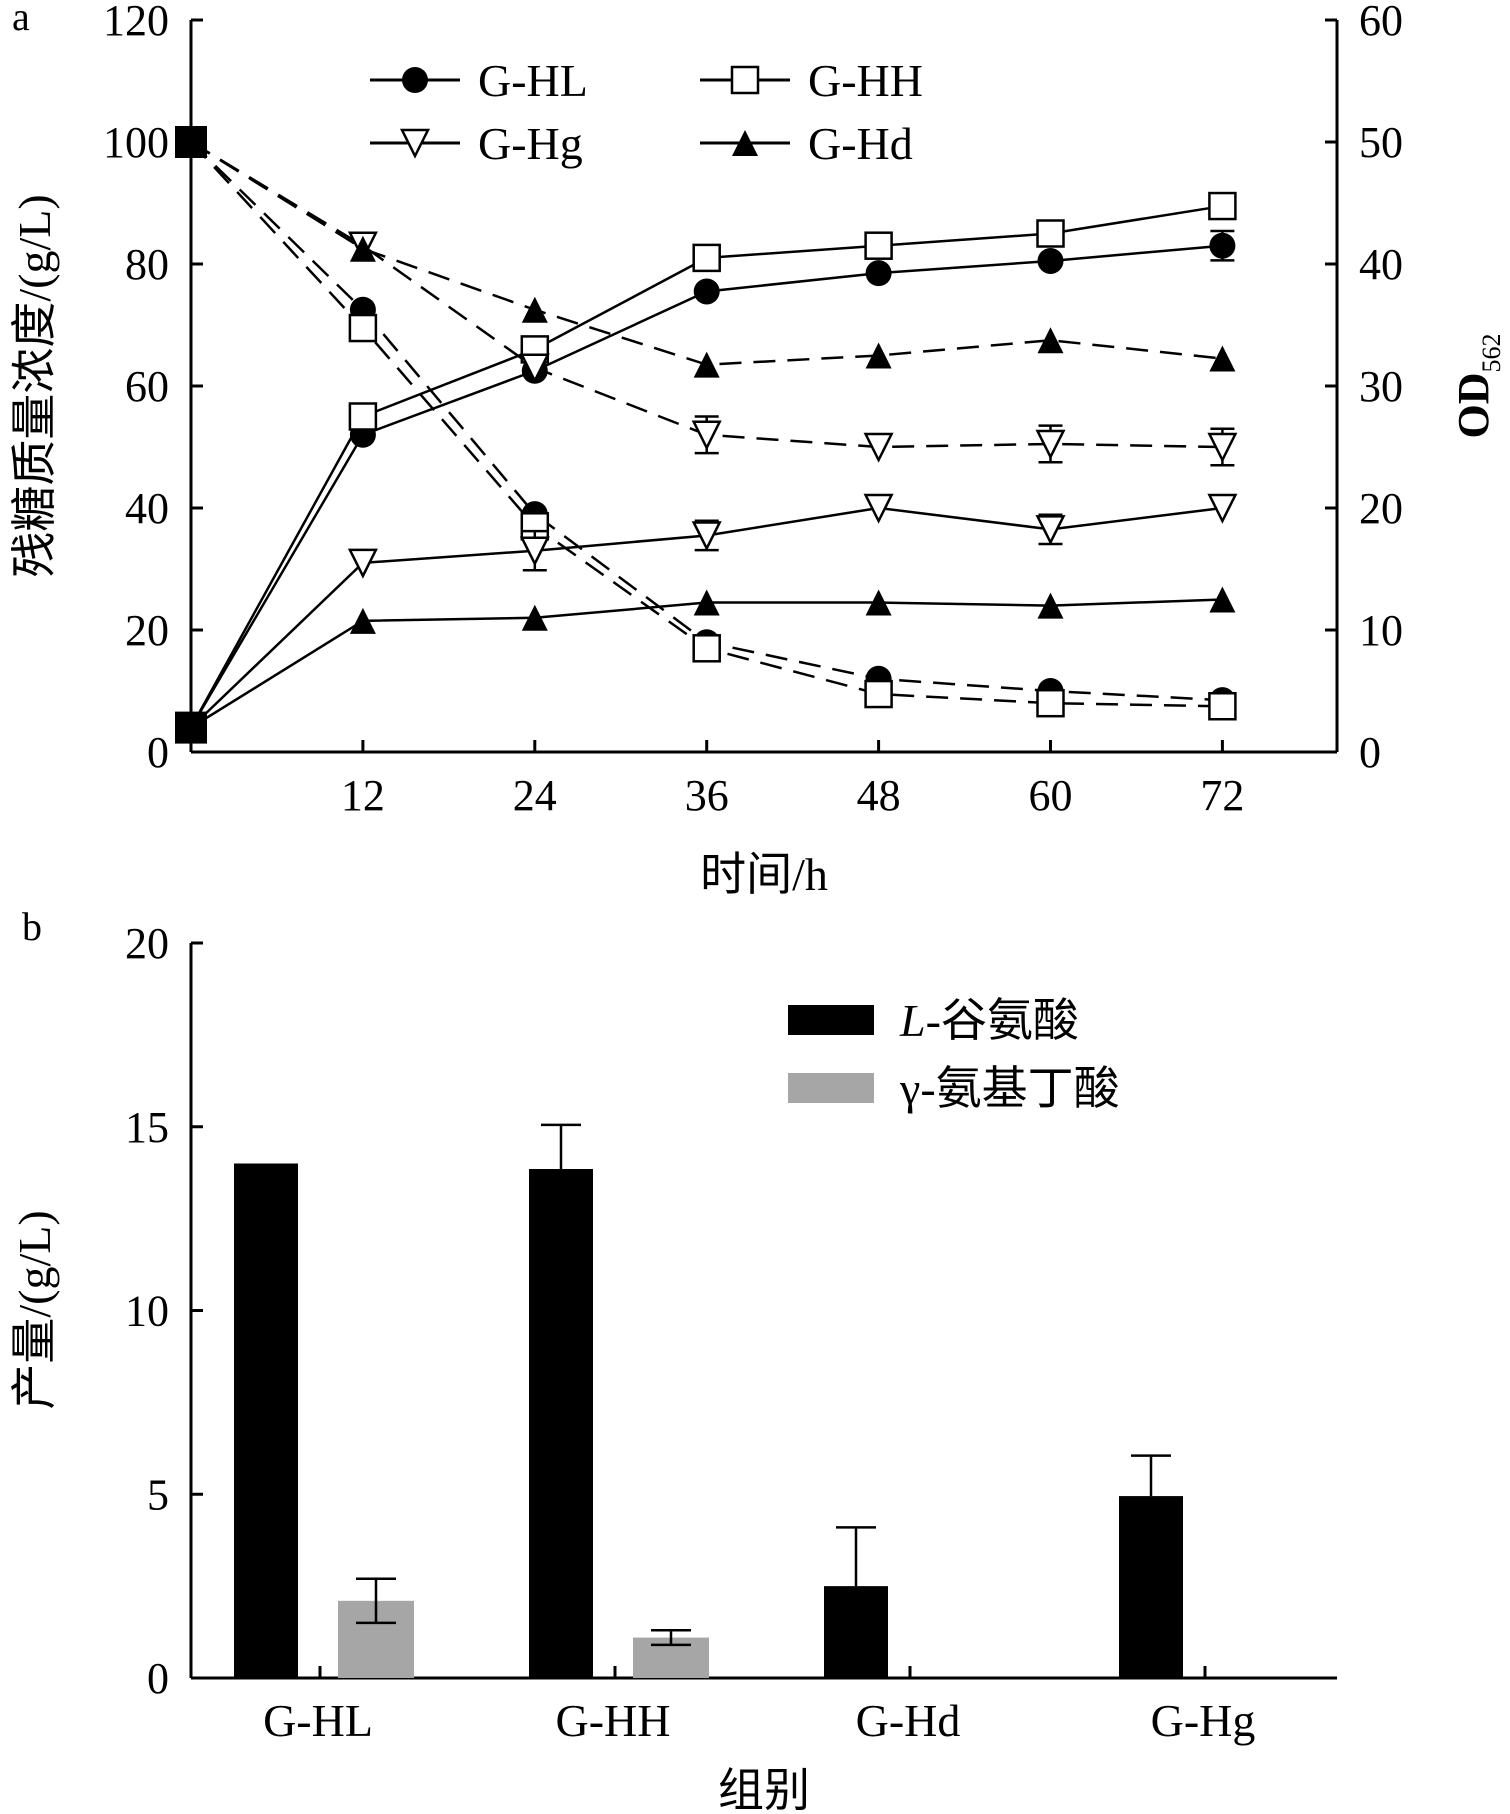  Describe the element at coordinates (912, 1020) in the screenshot. I see `legend-italic: L` at that location.